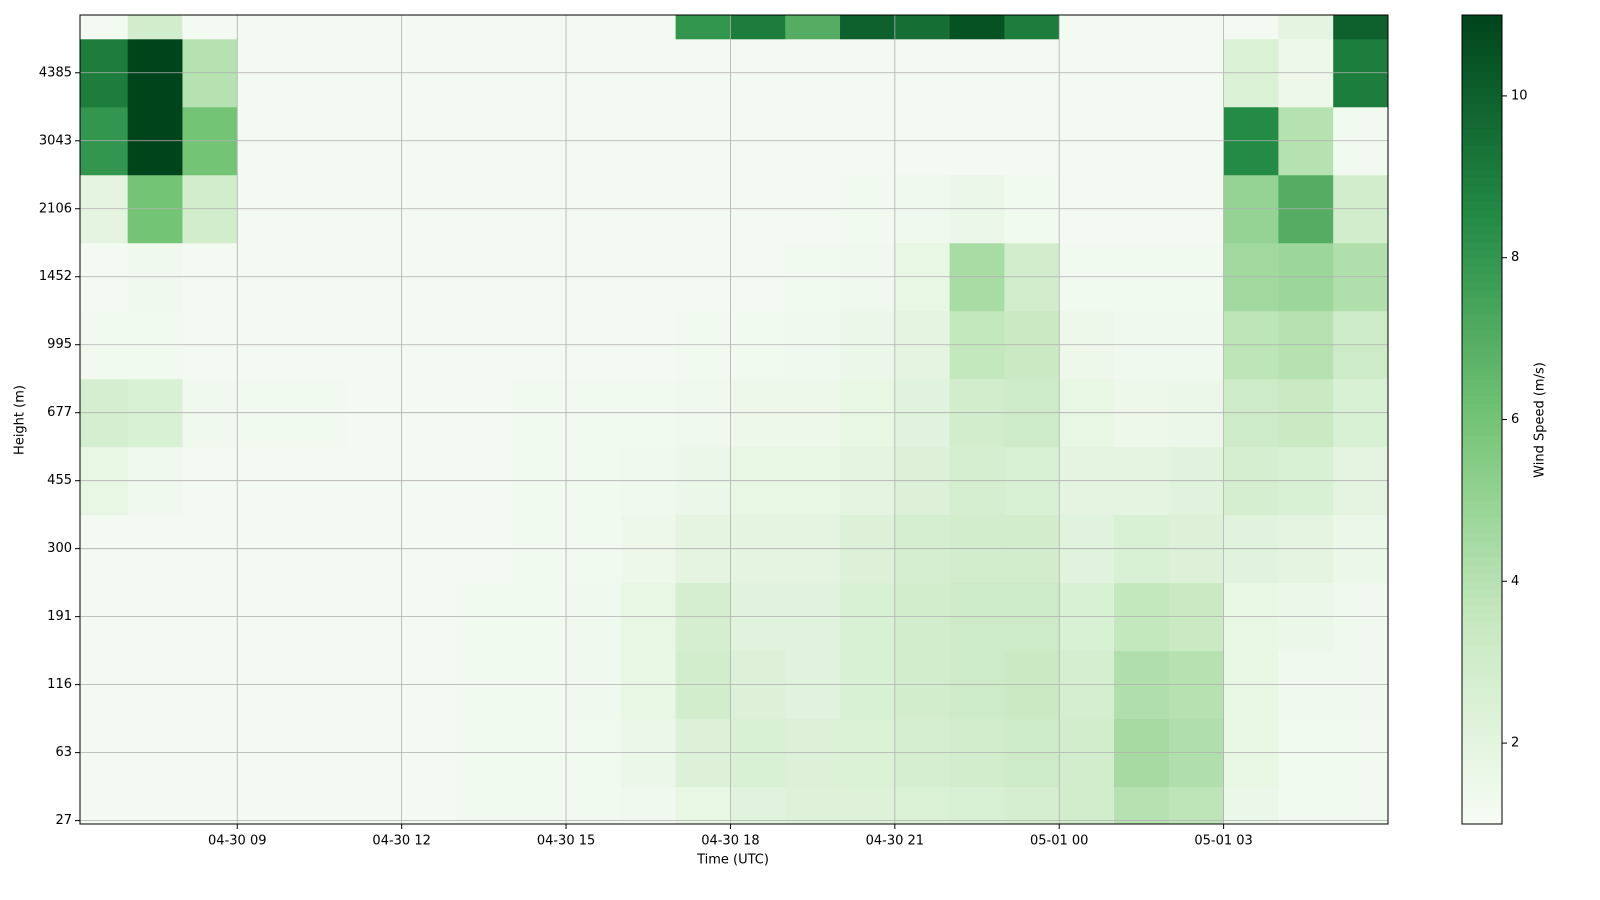  Describe the element at coordinates (59, 684) in the screenshot. I see `y-tick-label: 116` at that location.